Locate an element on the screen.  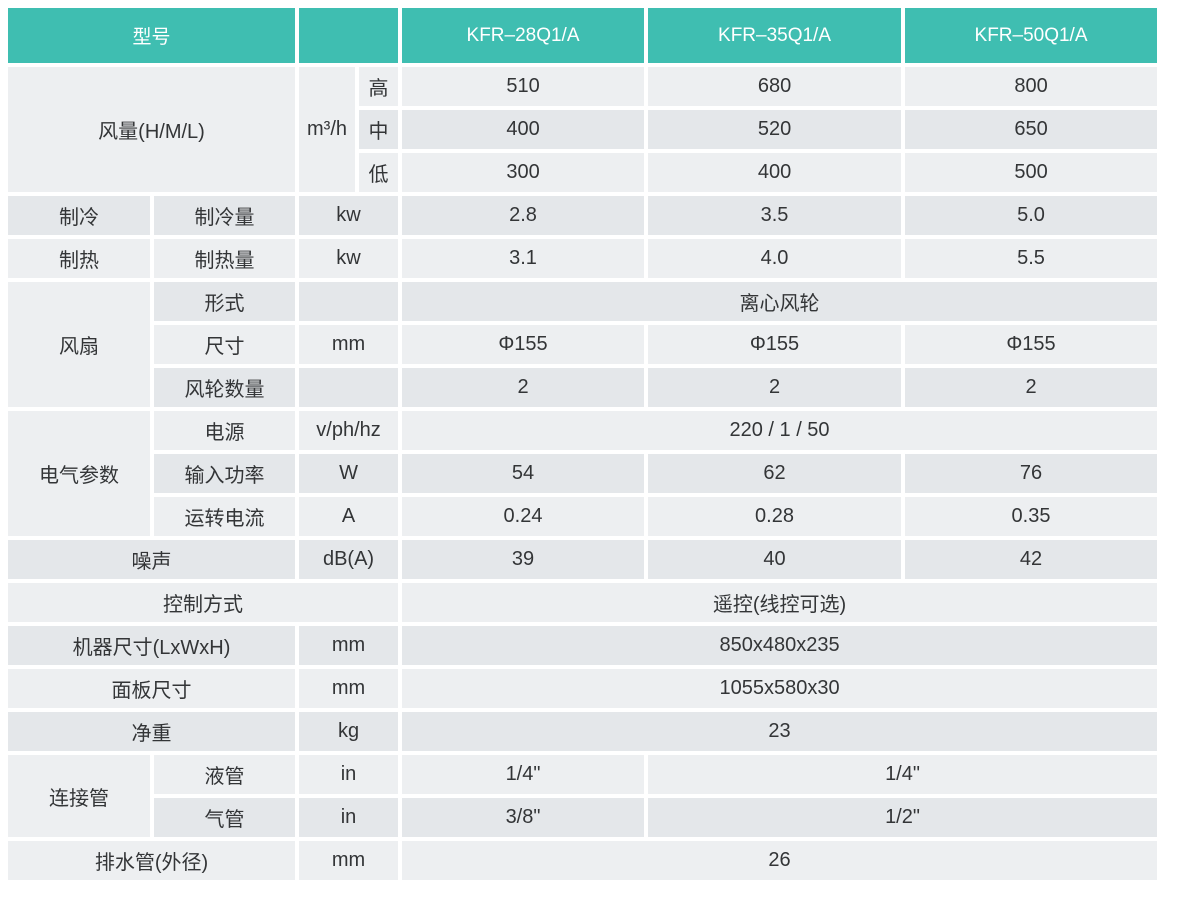
airflow-low-value-kfr50: 500 is located at coordinates (1031, 172).